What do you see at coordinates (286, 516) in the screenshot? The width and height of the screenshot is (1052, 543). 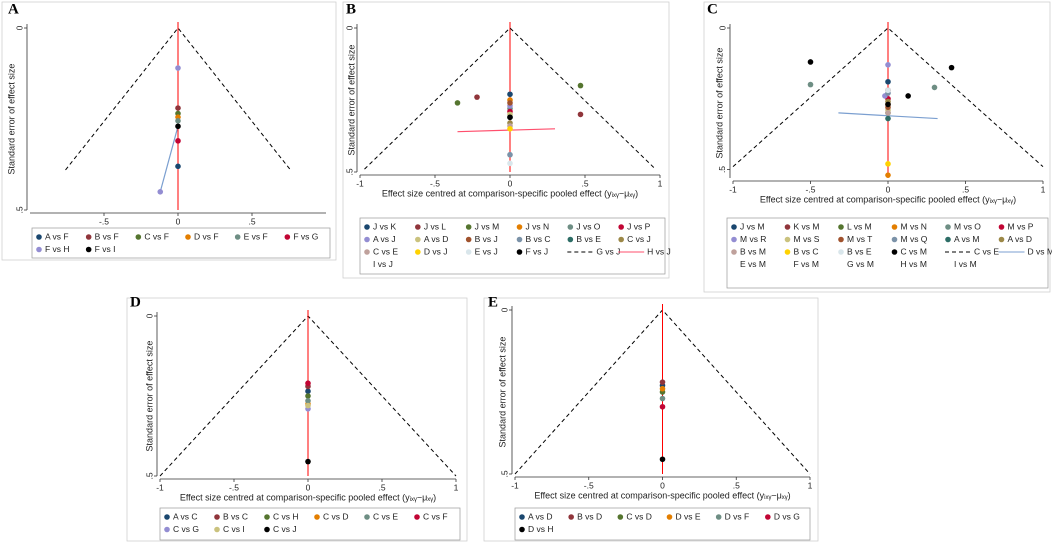 I see `legend-label: C vs H` at bounding box center [286, 516].